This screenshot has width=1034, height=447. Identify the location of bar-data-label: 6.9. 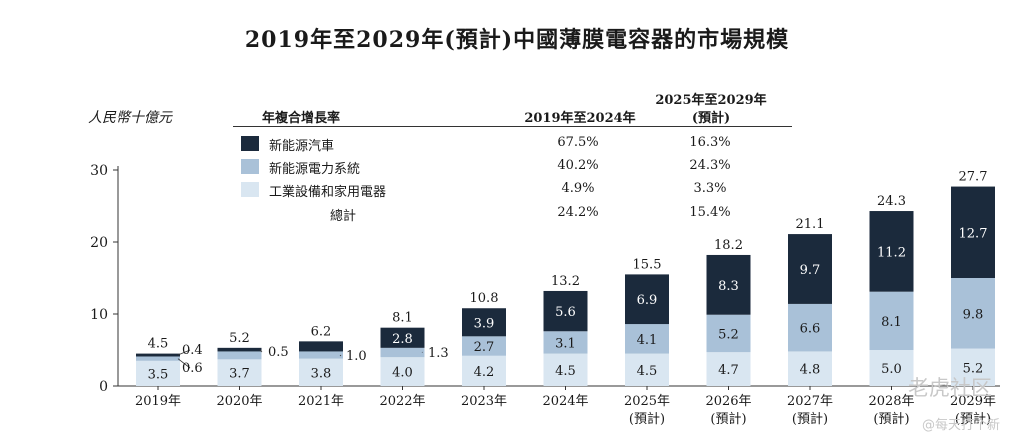
(647, 300).